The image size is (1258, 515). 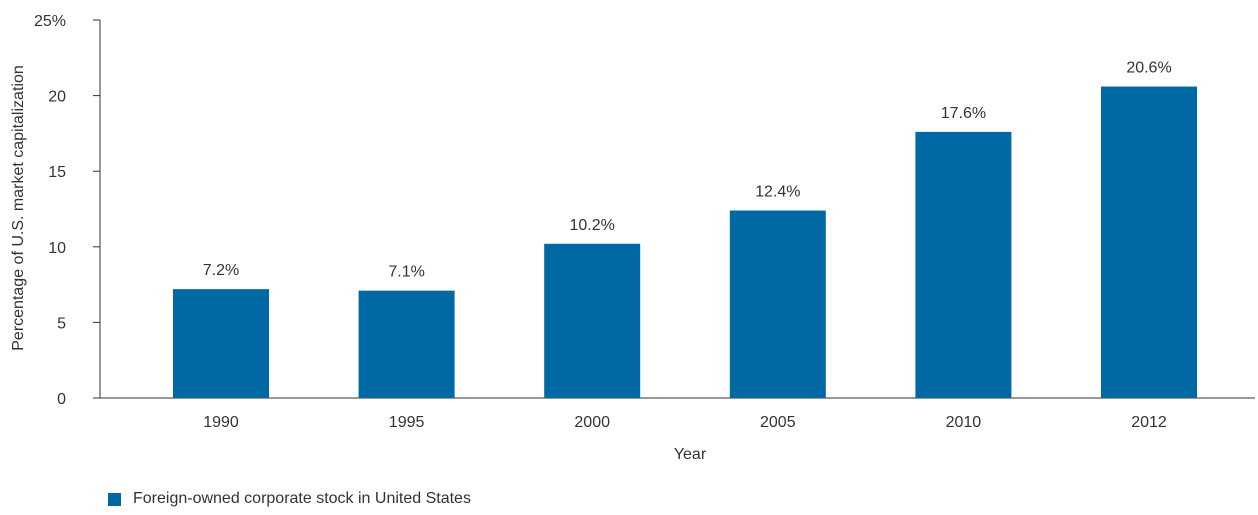 What do you see at coordinates (406, 272) in the screenshot?
I see `data-label: 7.1%` at bounding box center [406, 272].